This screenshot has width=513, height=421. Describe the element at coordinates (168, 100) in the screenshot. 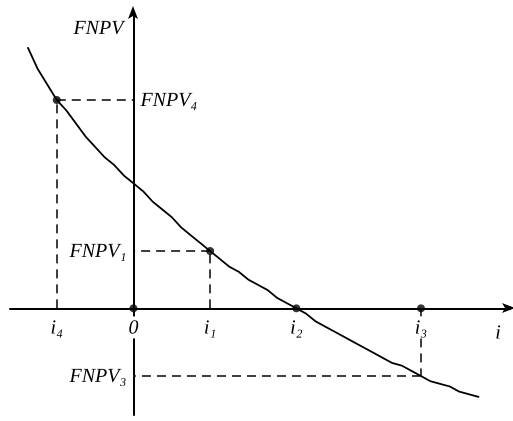

I see `ref-line-label: FNPV₄` at that location.